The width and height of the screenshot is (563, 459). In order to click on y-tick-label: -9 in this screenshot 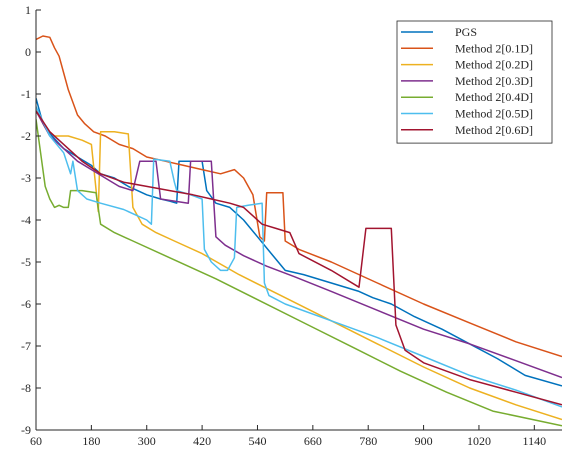, I will do `click(26, 430)`.